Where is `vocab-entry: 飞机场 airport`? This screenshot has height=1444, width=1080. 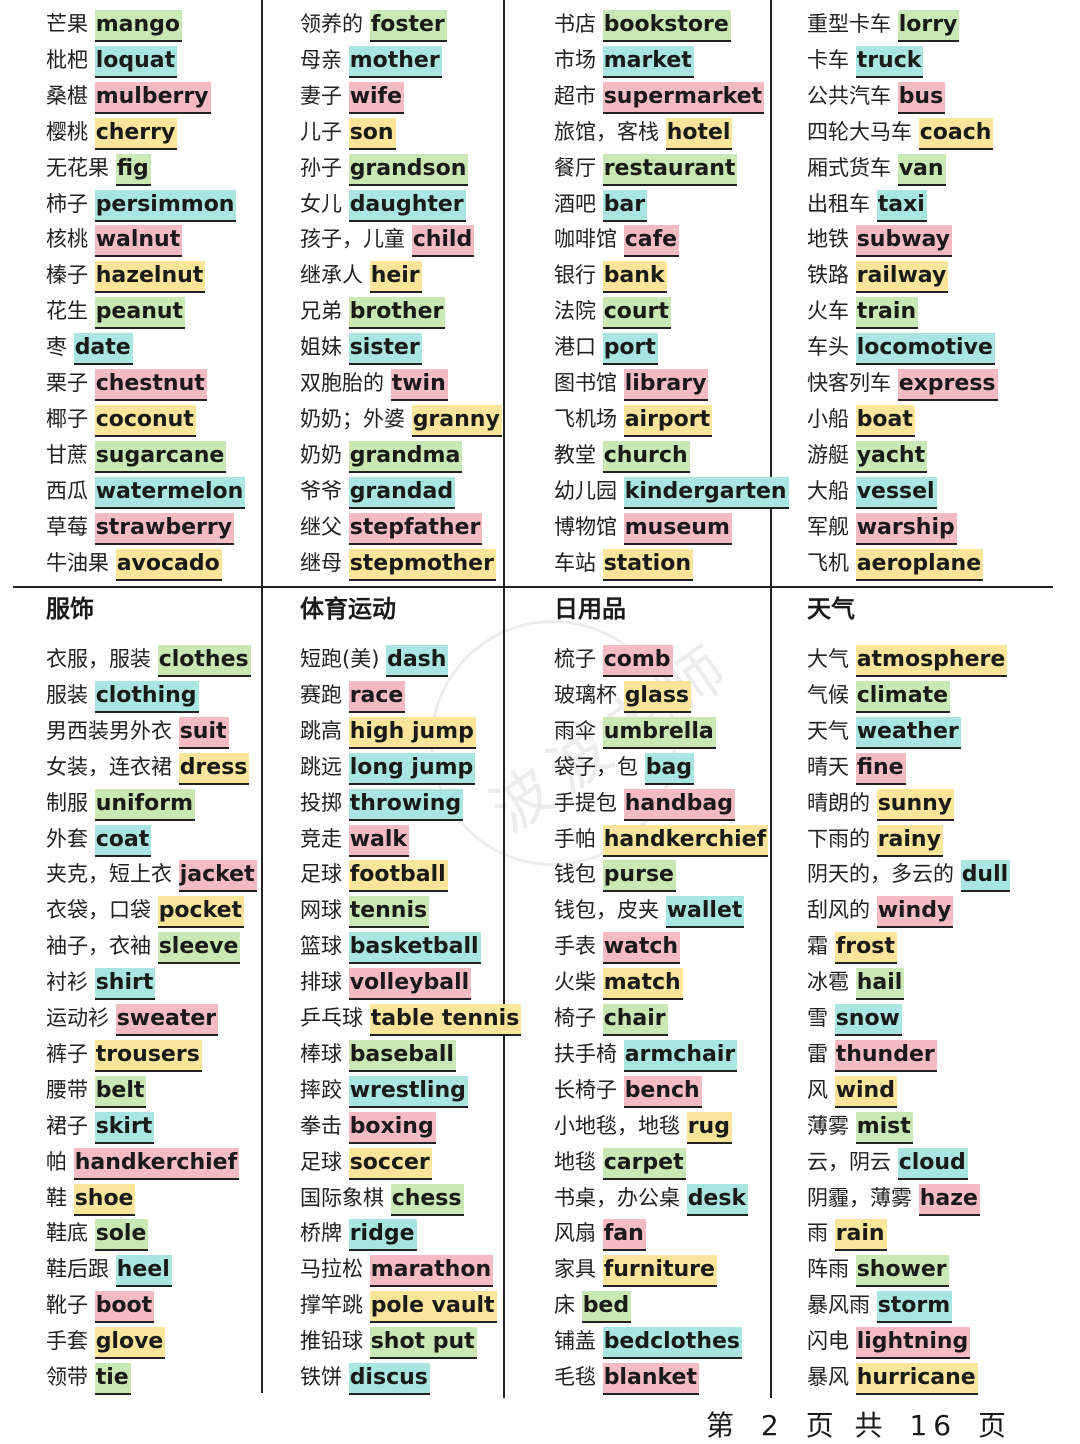
vocab-entry: 飞机场 airport is located at coordinates (633, 419).